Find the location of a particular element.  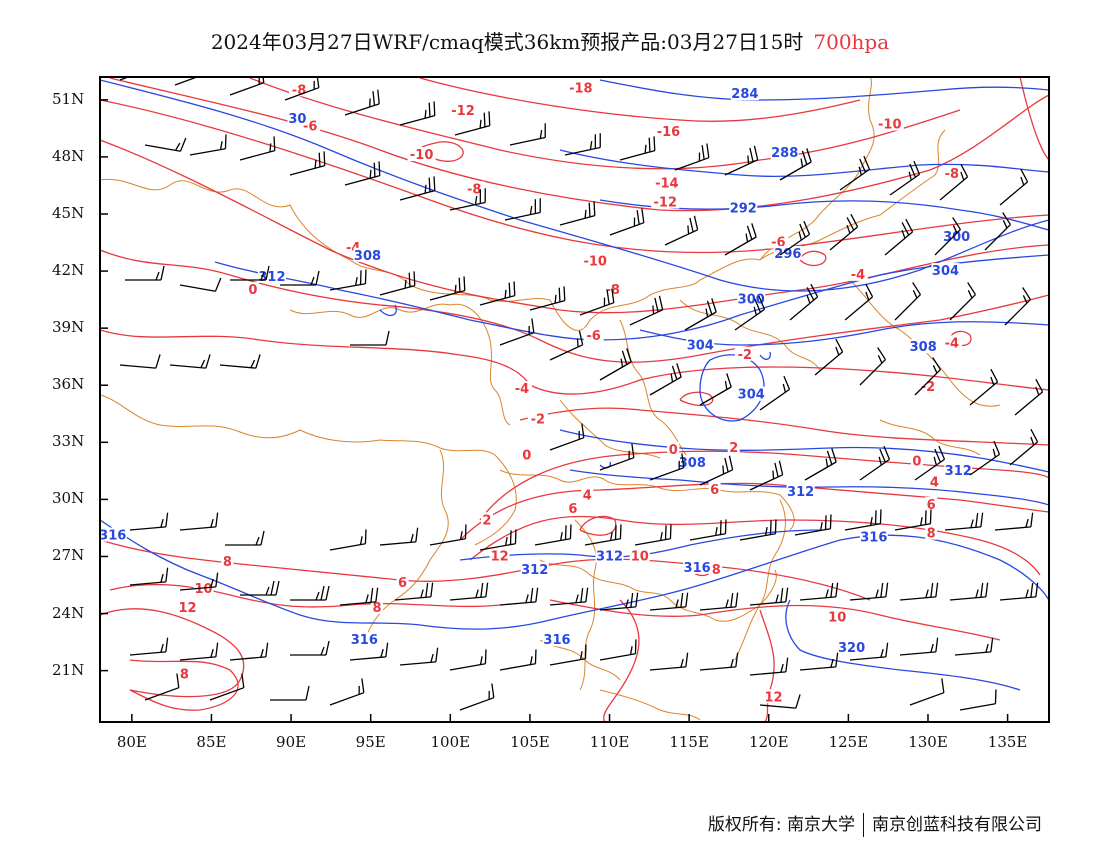

temperature-label: -16 is located at coordinates (669, 132).